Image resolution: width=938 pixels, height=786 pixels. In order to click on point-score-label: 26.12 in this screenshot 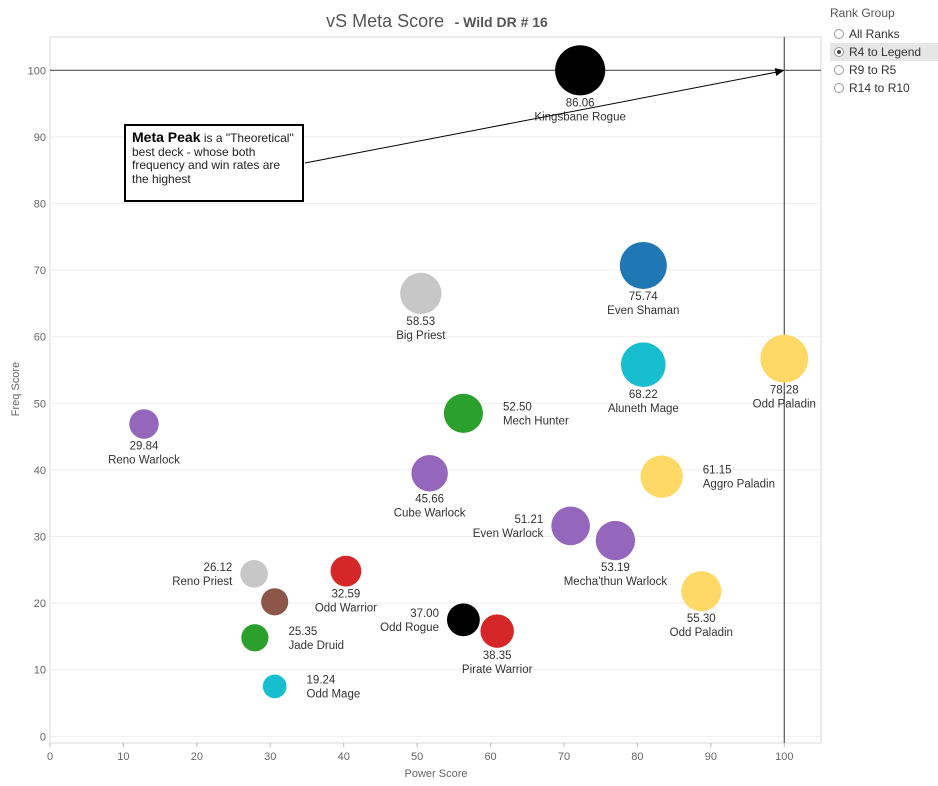, I will do `click(218, 568)`.